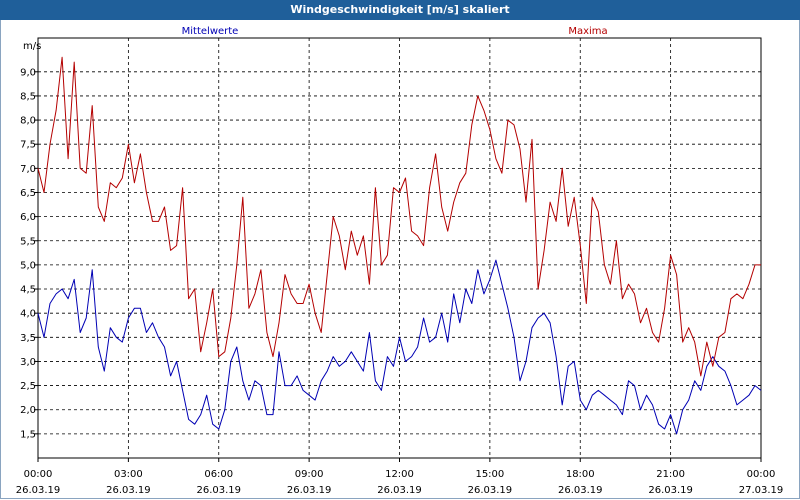 Image resolution: width=800 pixels, height=500 pixels. Describe the element at coordinates (489, 474) in the screenshot. I see `x-tick-time-label: 15:00` at that location.